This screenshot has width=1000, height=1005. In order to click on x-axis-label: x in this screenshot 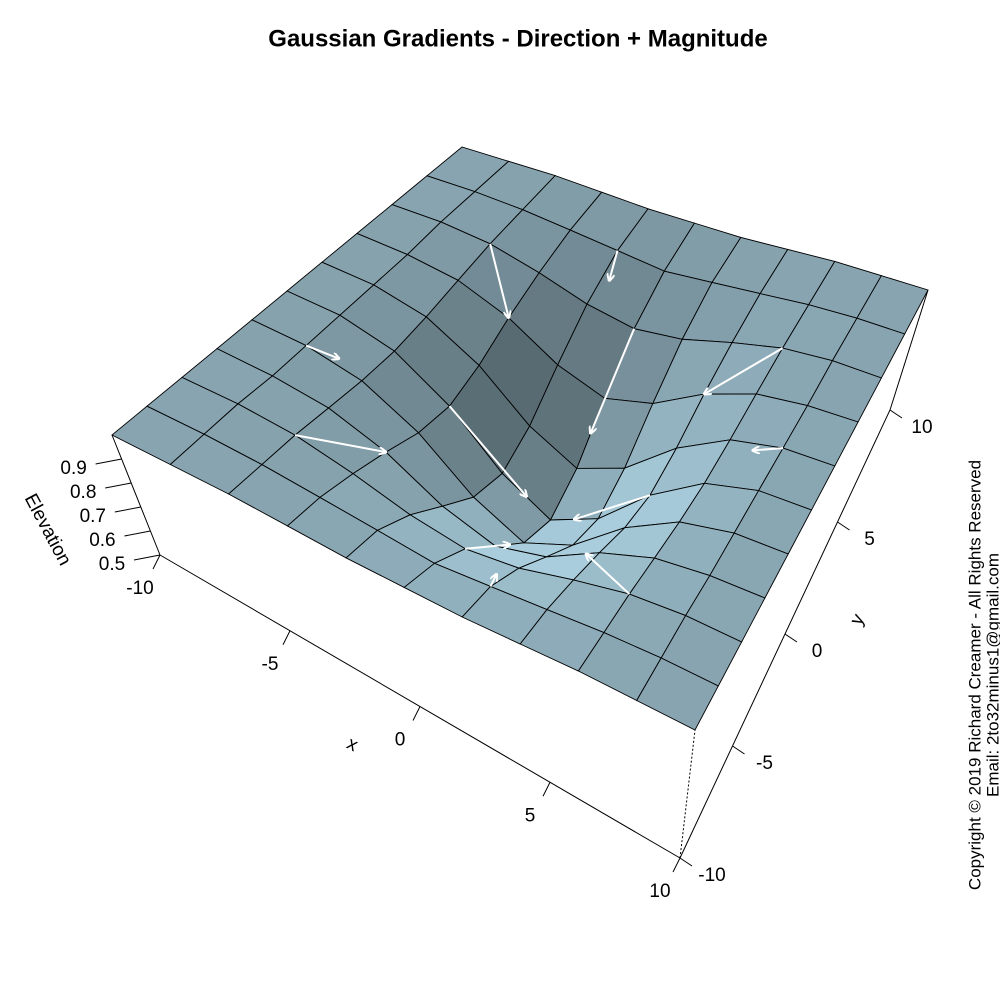, I will do `click(352, 744)`.